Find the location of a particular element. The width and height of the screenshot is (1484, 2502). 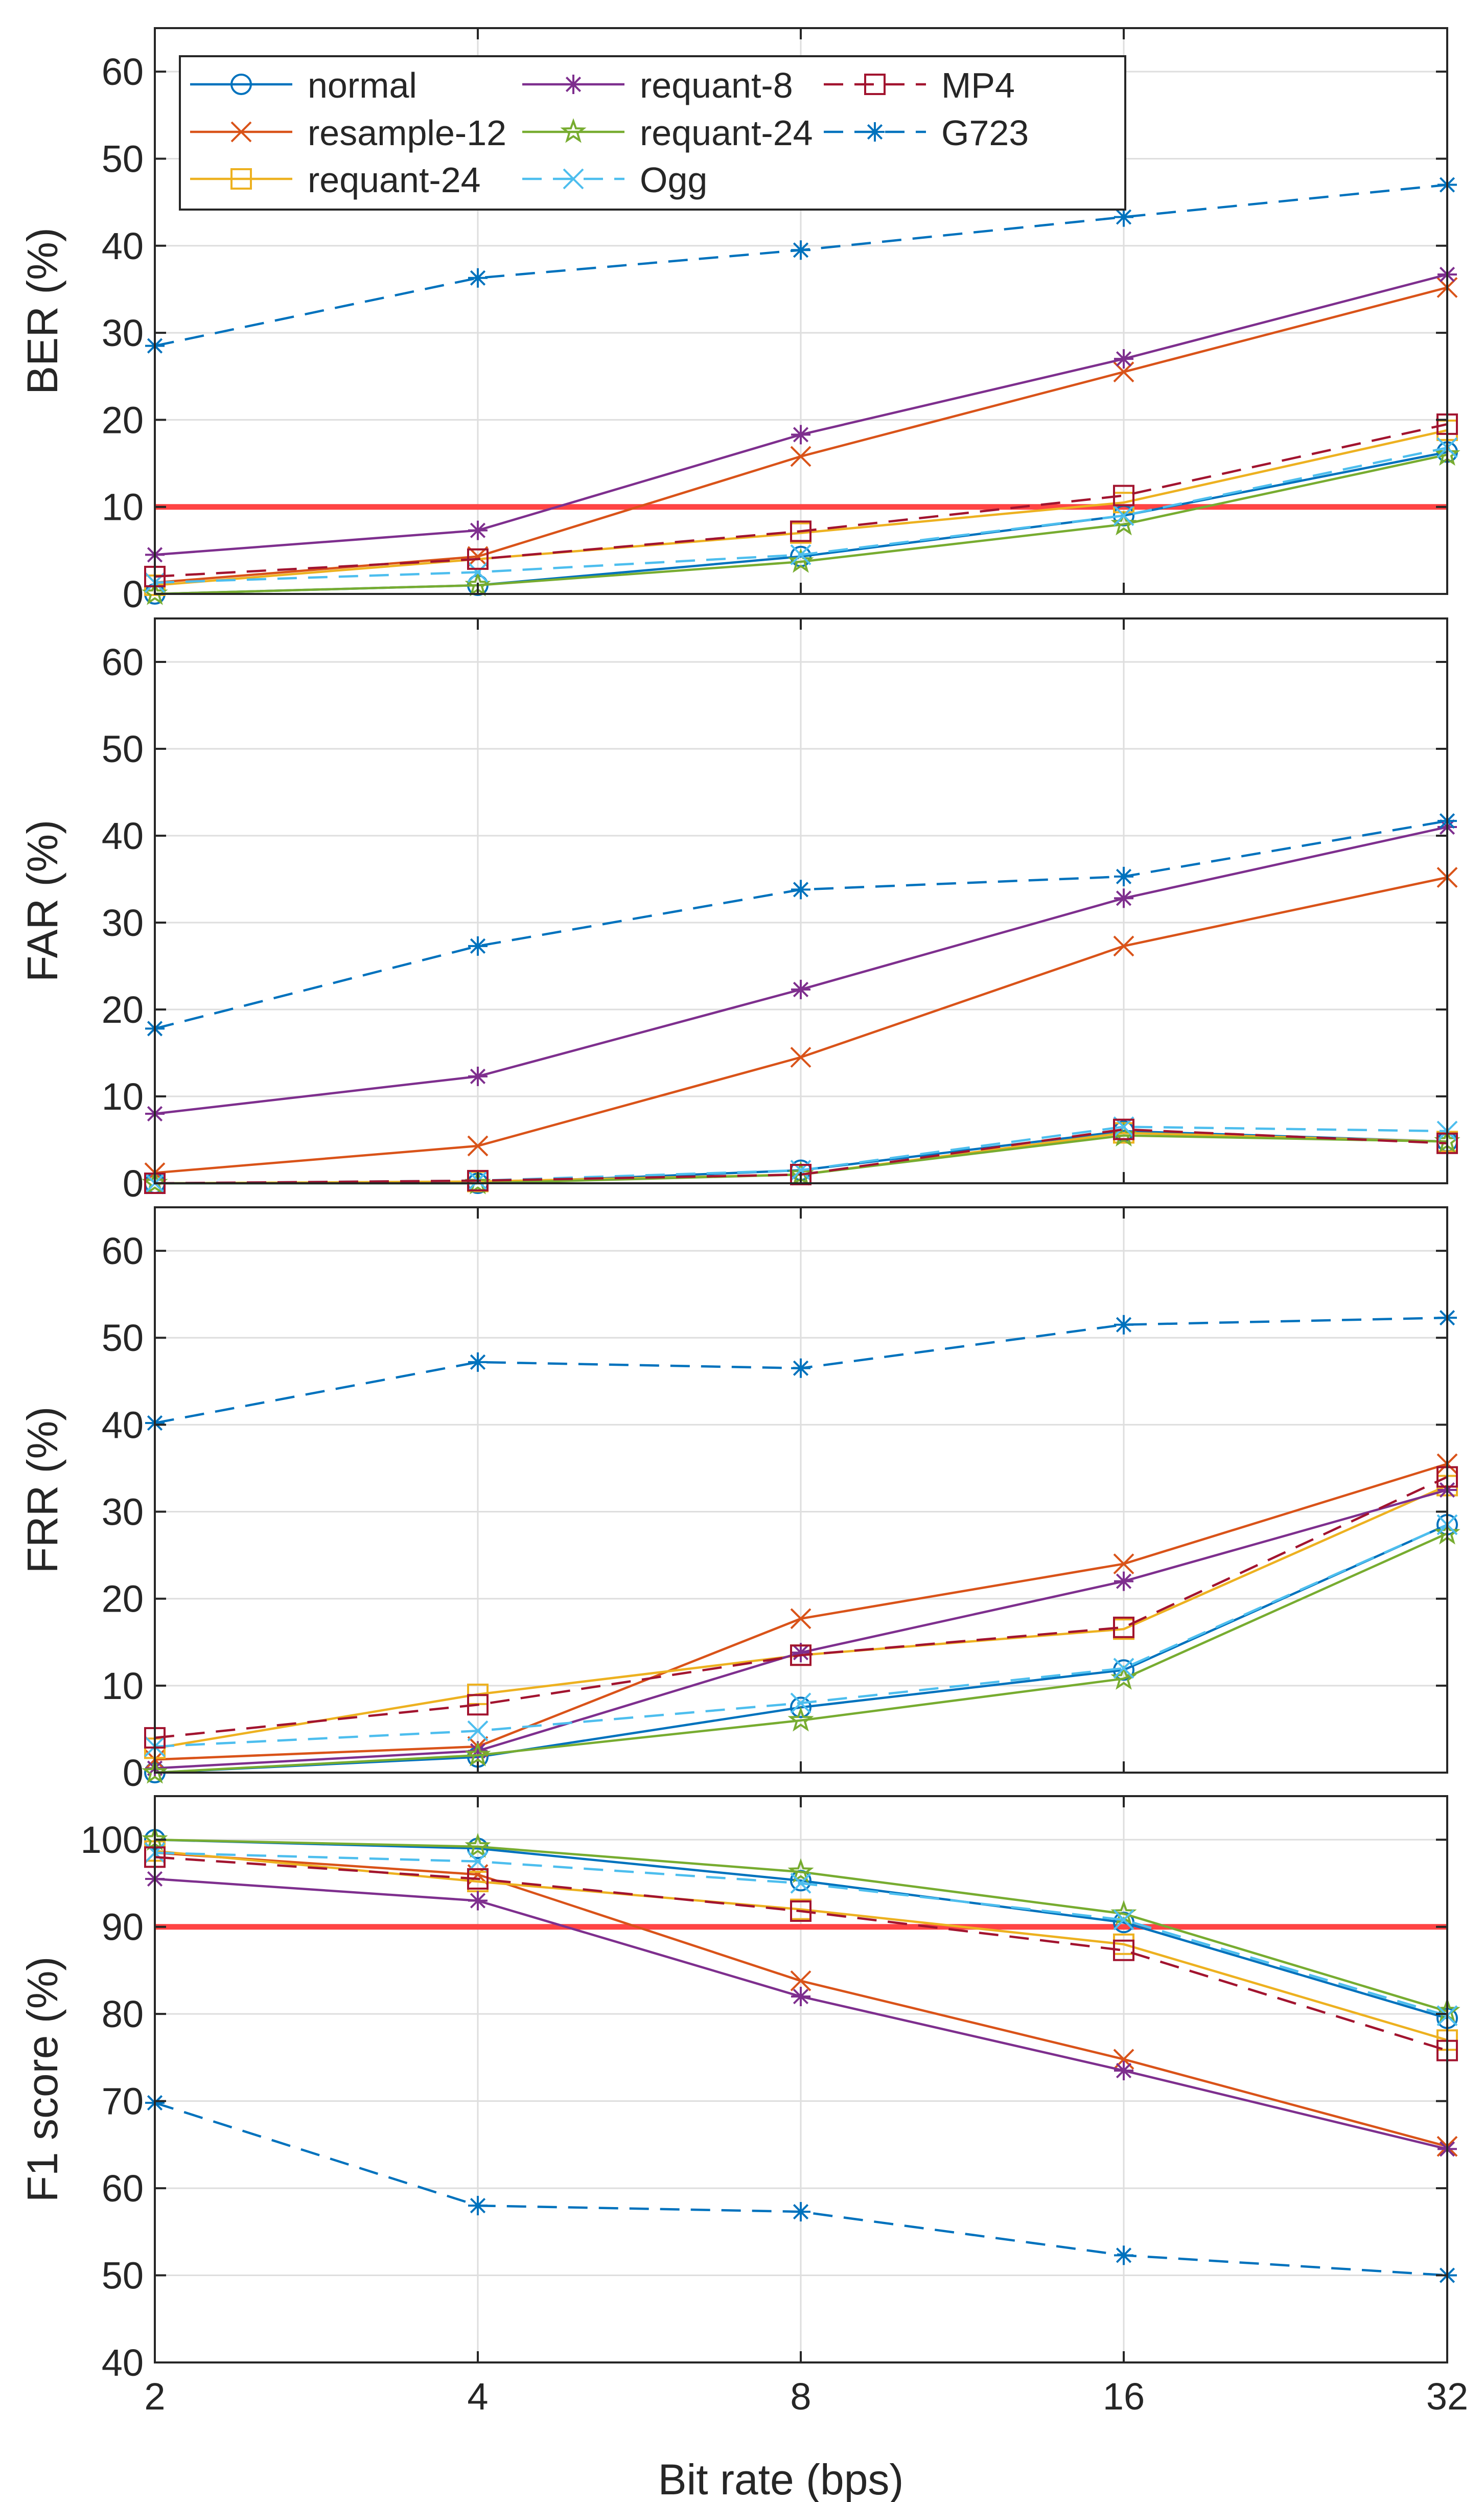

series-mp4 is located at coordinates (801, 1953).